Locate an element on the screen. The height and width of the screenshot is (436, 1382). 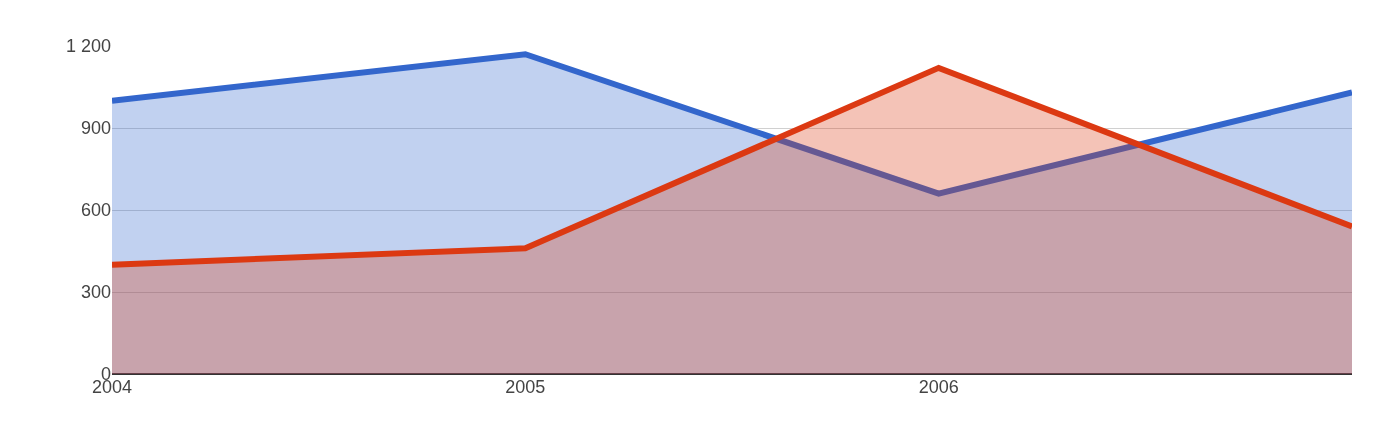
x-tick-label: 2005 is located at coordinates (525, 387).